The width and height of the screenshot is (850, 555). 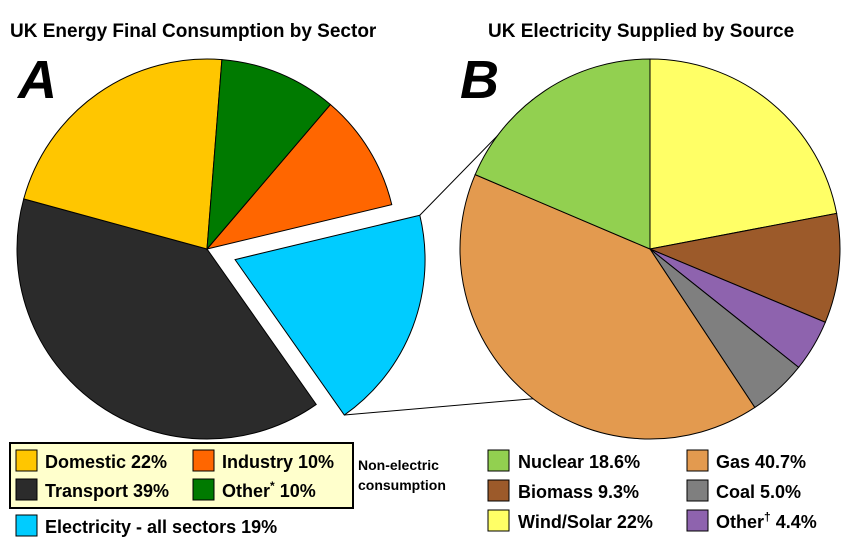 What do you see at coordinates (107, 491) in the screenshot?
I see `legend-label-transport: Transport 39%` at bounding box center [107, 491].